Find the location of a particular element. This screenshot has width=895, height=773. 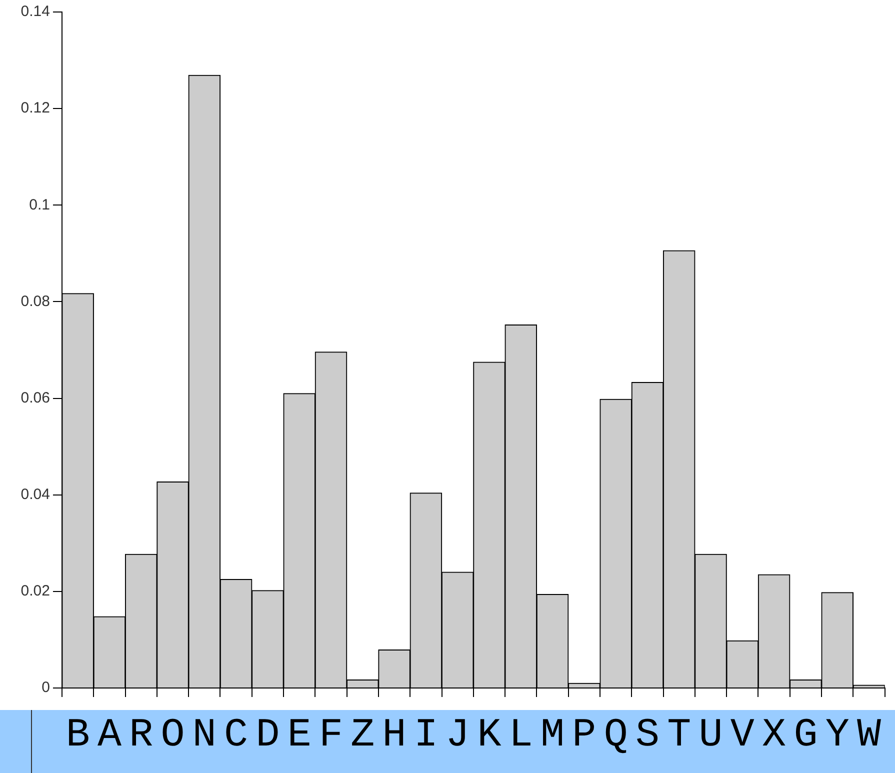

x-tick-label: V is located at coordinates (742, 736).